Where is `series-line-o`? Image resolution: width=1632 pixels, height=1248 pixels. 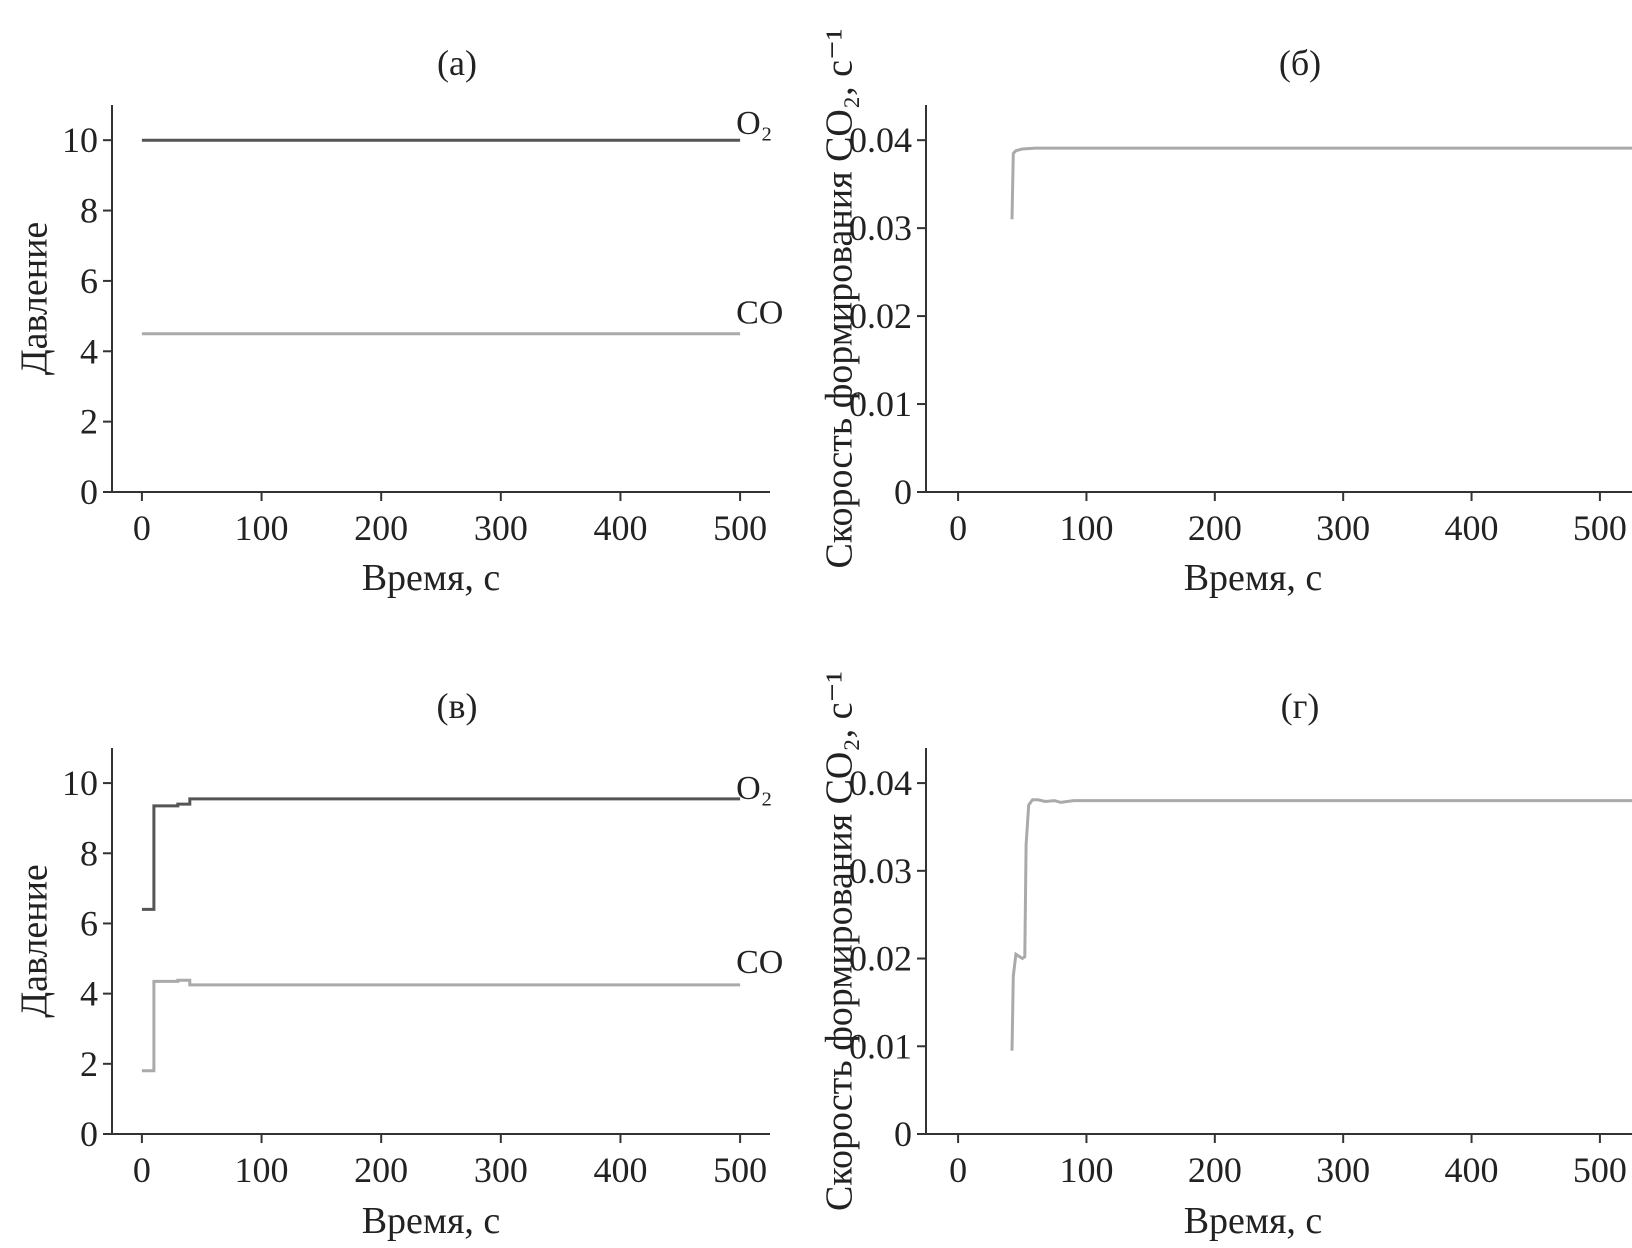 series-line-o is located at coordinates (441, 854).